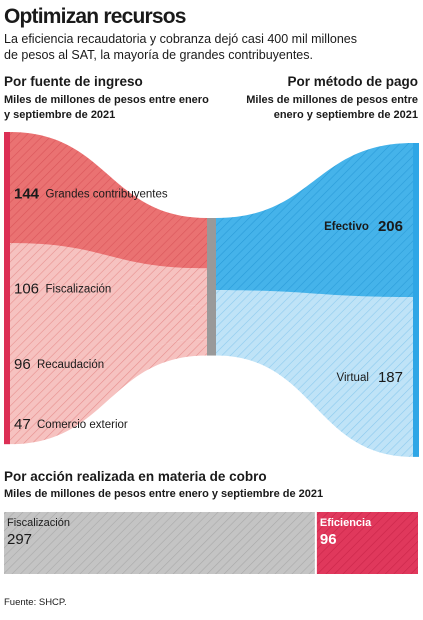  What do you see at coordinates (390, 226) in the screenshot?
I see `sankey-target-value: 206` at bounding box center [390, 226].